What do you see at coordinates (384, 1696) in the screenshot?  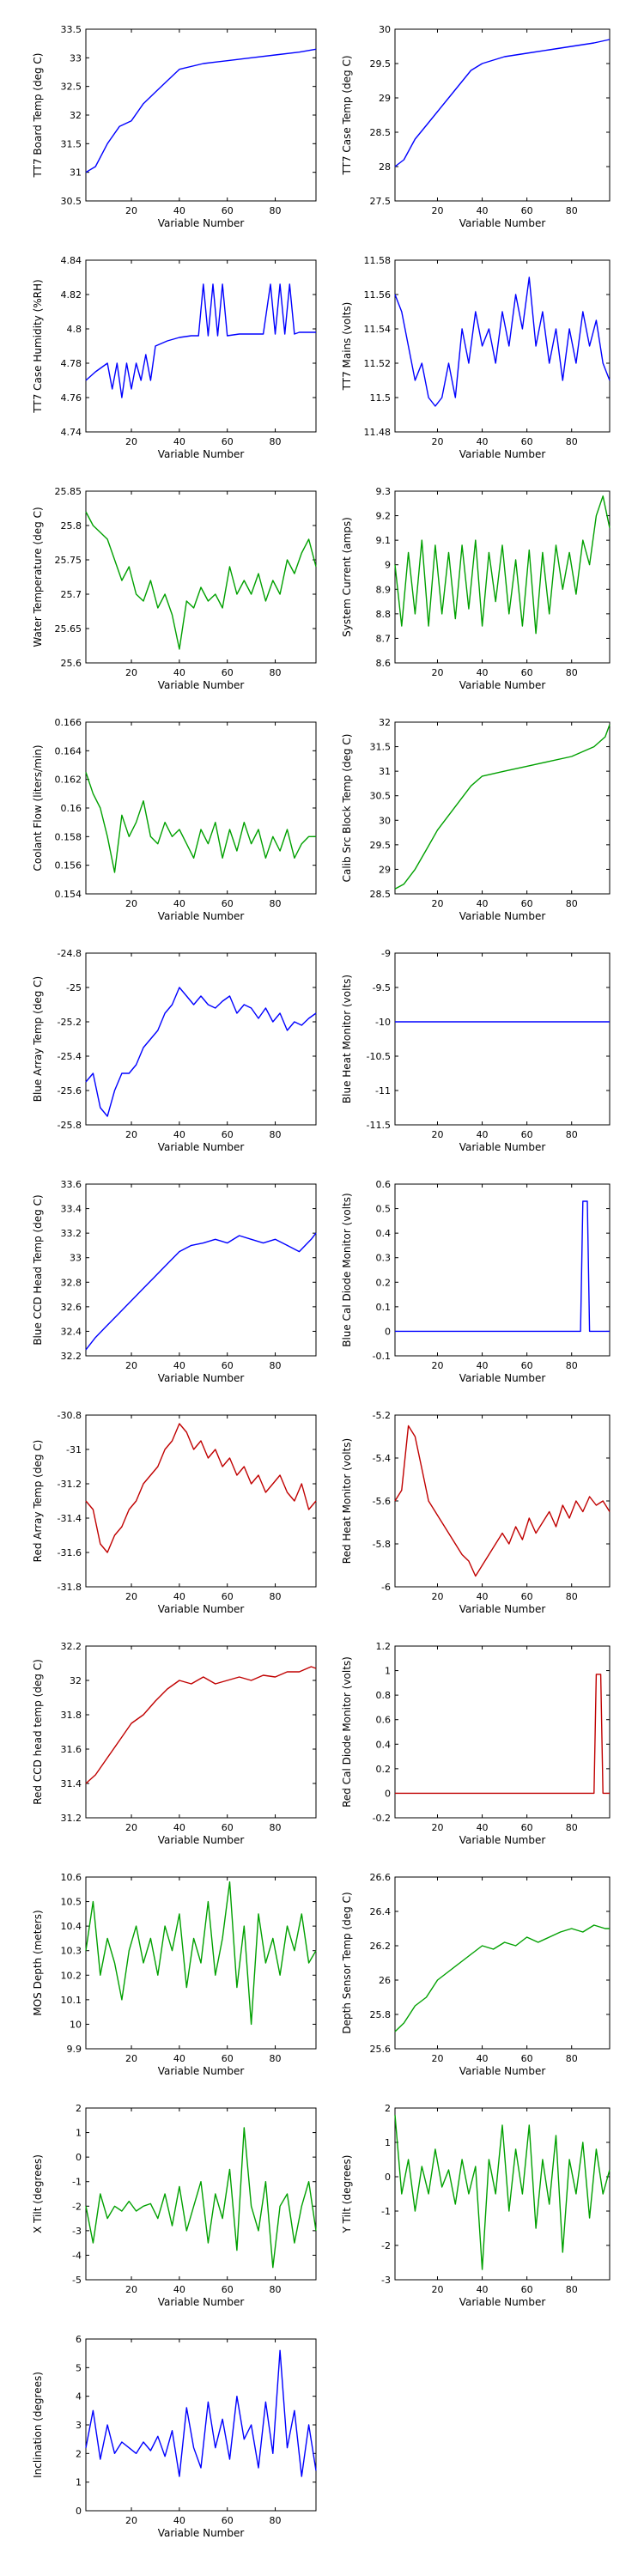 I see `y-tick-label: 0.8` at bounding box center [384, 1696].